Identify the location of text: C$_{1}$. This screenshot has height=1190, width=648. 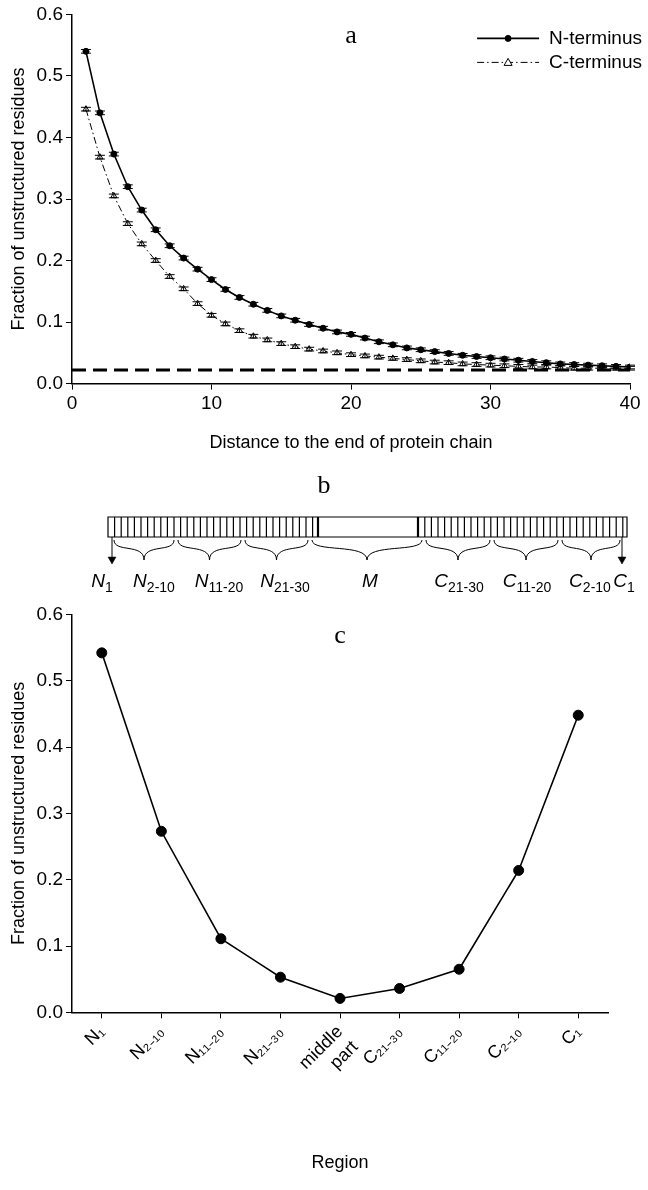
(624, 582).